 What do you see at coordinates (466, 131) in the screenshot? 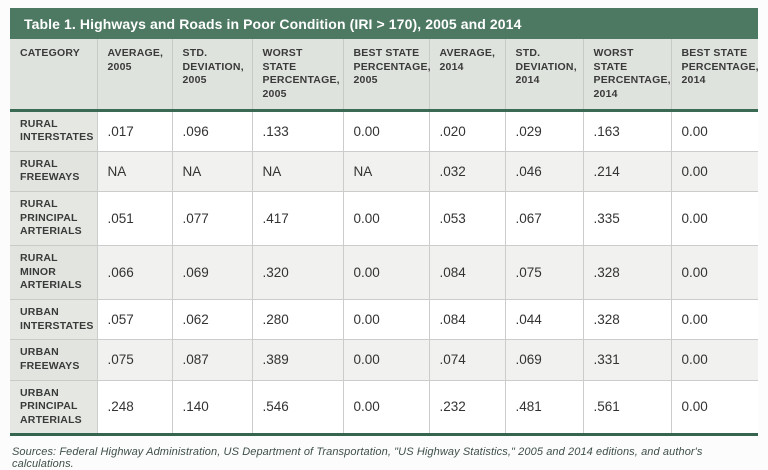
I see `table-cell: .020` at bounding box center [466, 131].